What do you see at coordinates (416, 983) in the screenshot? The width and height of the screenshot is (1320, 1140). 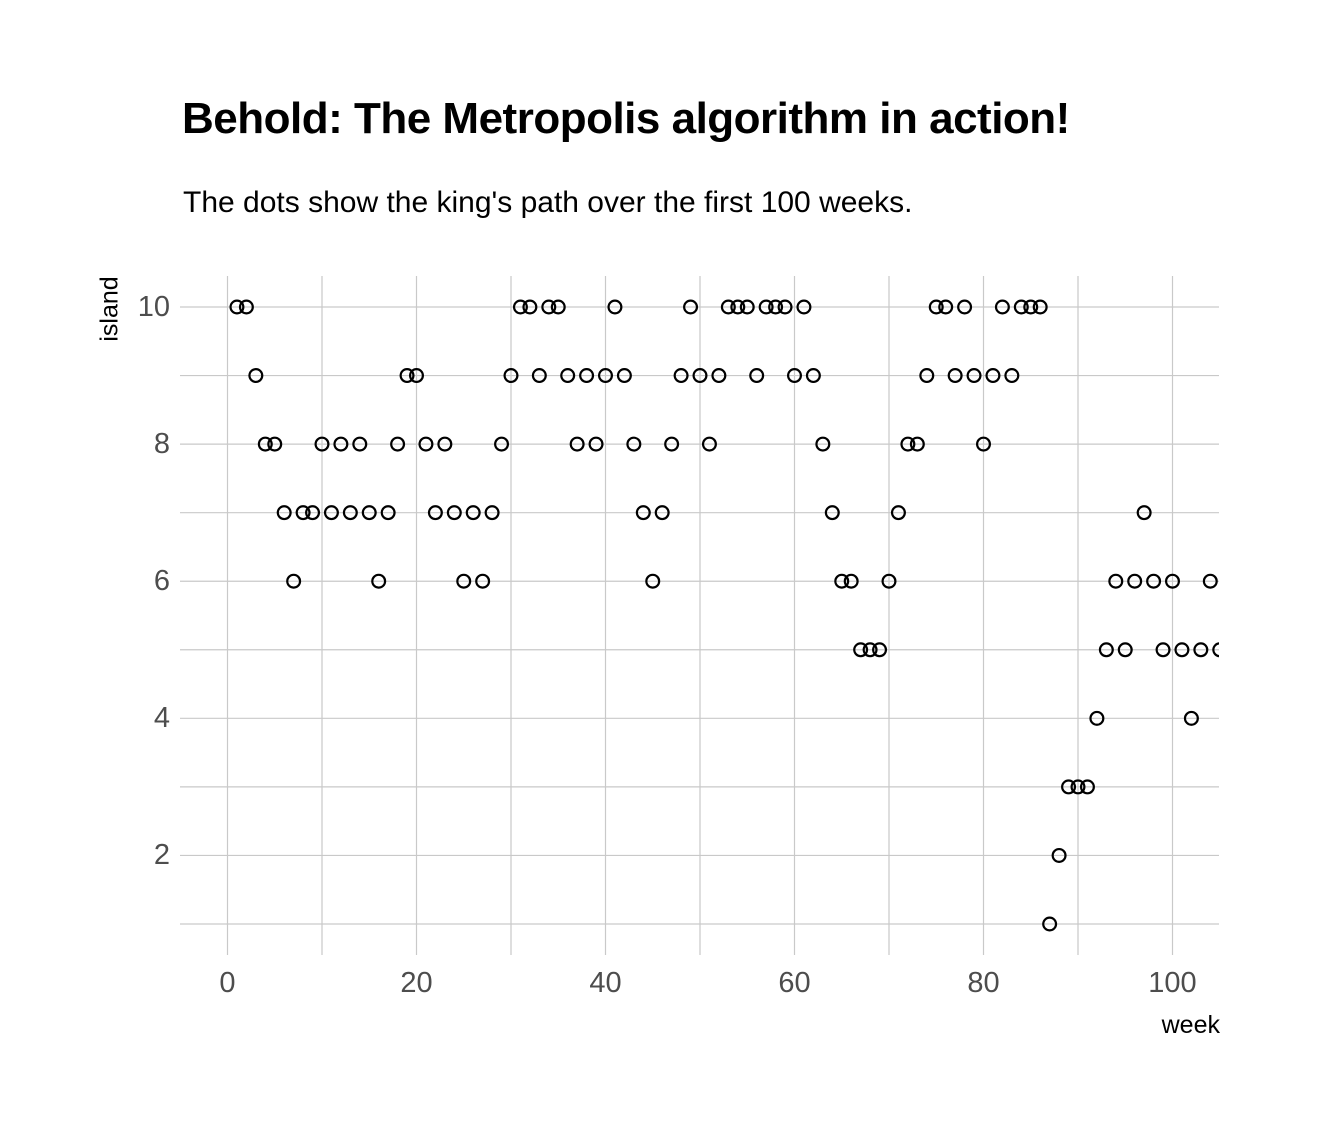 I see `x-tick-label-20: 20` at bounding box center [416, 983].